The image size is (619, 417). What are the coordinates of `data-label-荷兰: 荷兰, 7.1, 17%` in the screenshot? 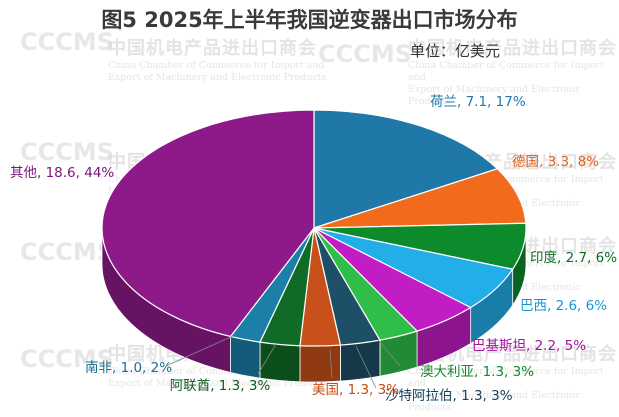 It's located at (478, 102).